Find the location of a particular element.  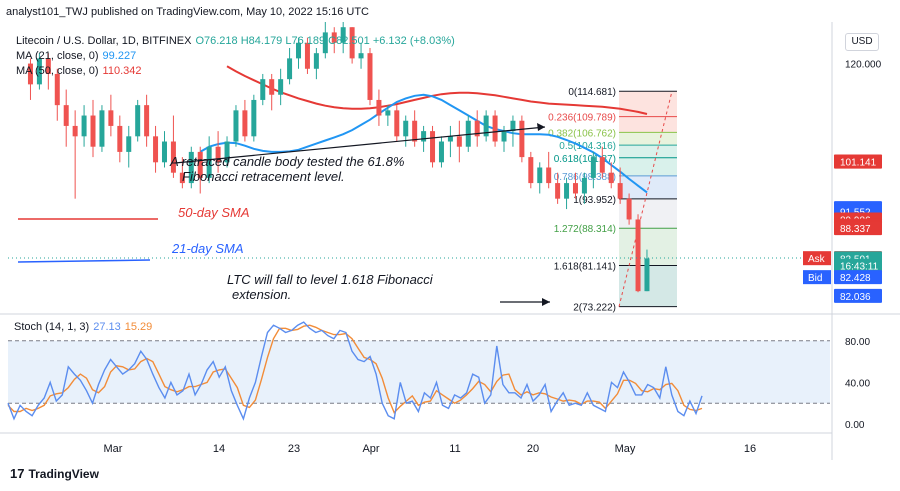

price-tag-label: 82.036 is located at coordinates (855, 297).